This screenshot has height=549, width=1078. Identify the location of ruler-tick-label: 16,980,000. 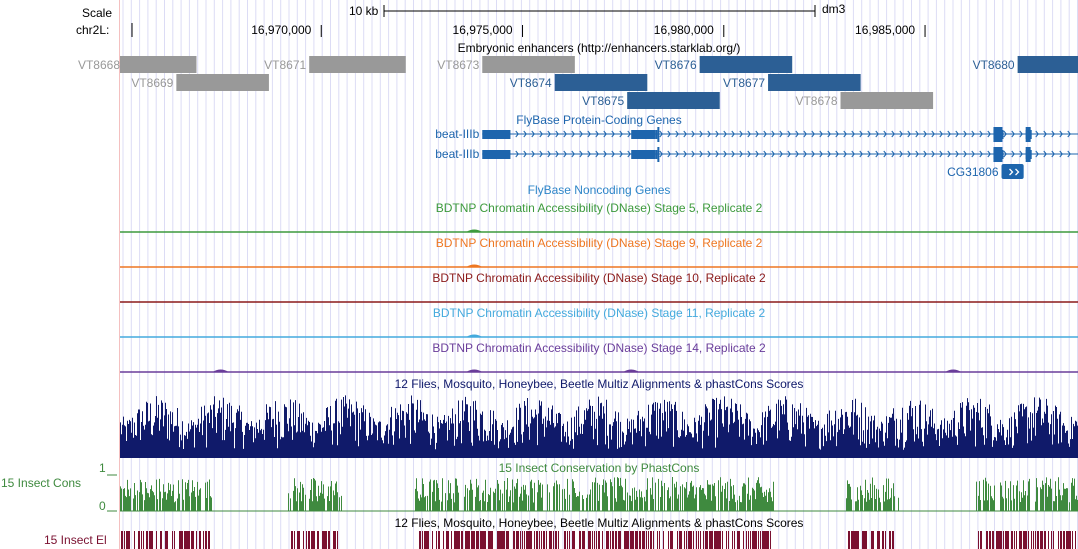
(683, 30).